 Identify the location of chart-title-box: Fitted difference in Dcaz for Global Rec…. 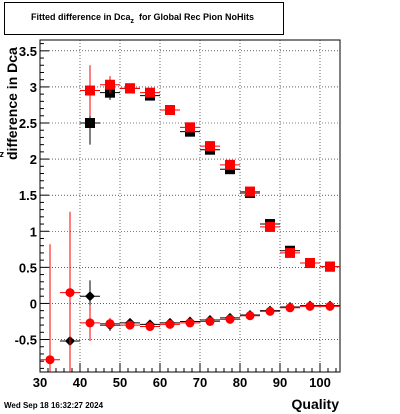
(144, 18).